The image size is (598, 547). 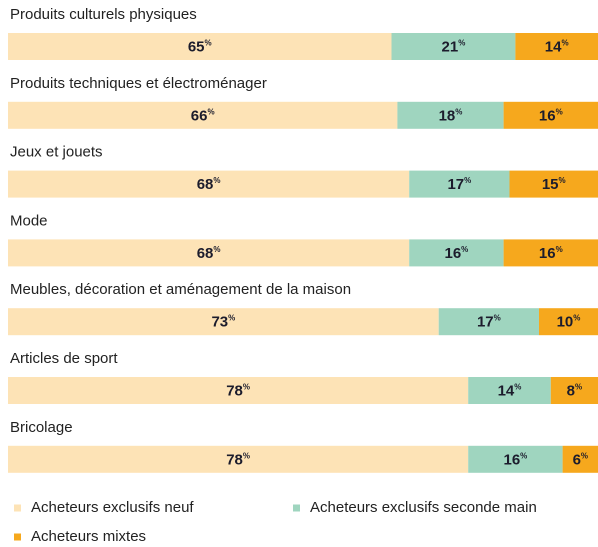 I want to click on category-label: Articles de sport, so click(x=64, y=358).